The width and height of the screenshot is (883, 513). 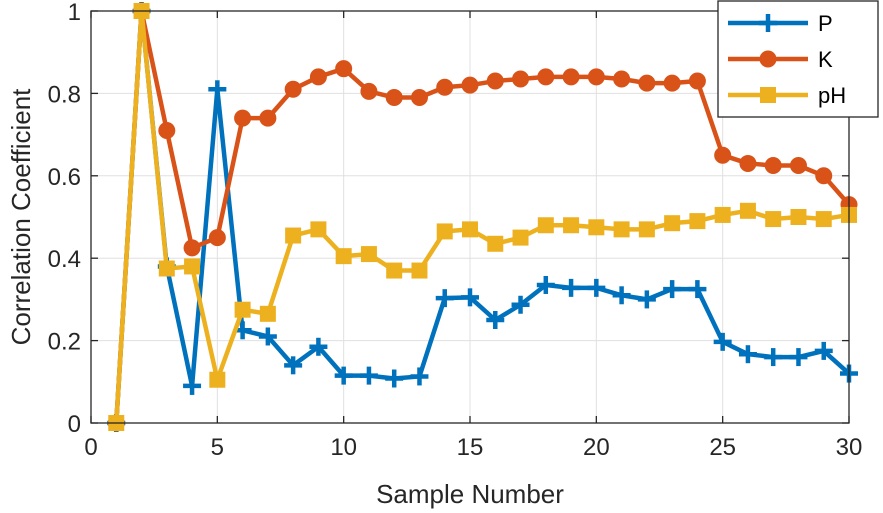 What do you see at coordinates (64, 342) in the screenshot?
I see `y-tick-label: 0.2` at bounding box center [64, 342].